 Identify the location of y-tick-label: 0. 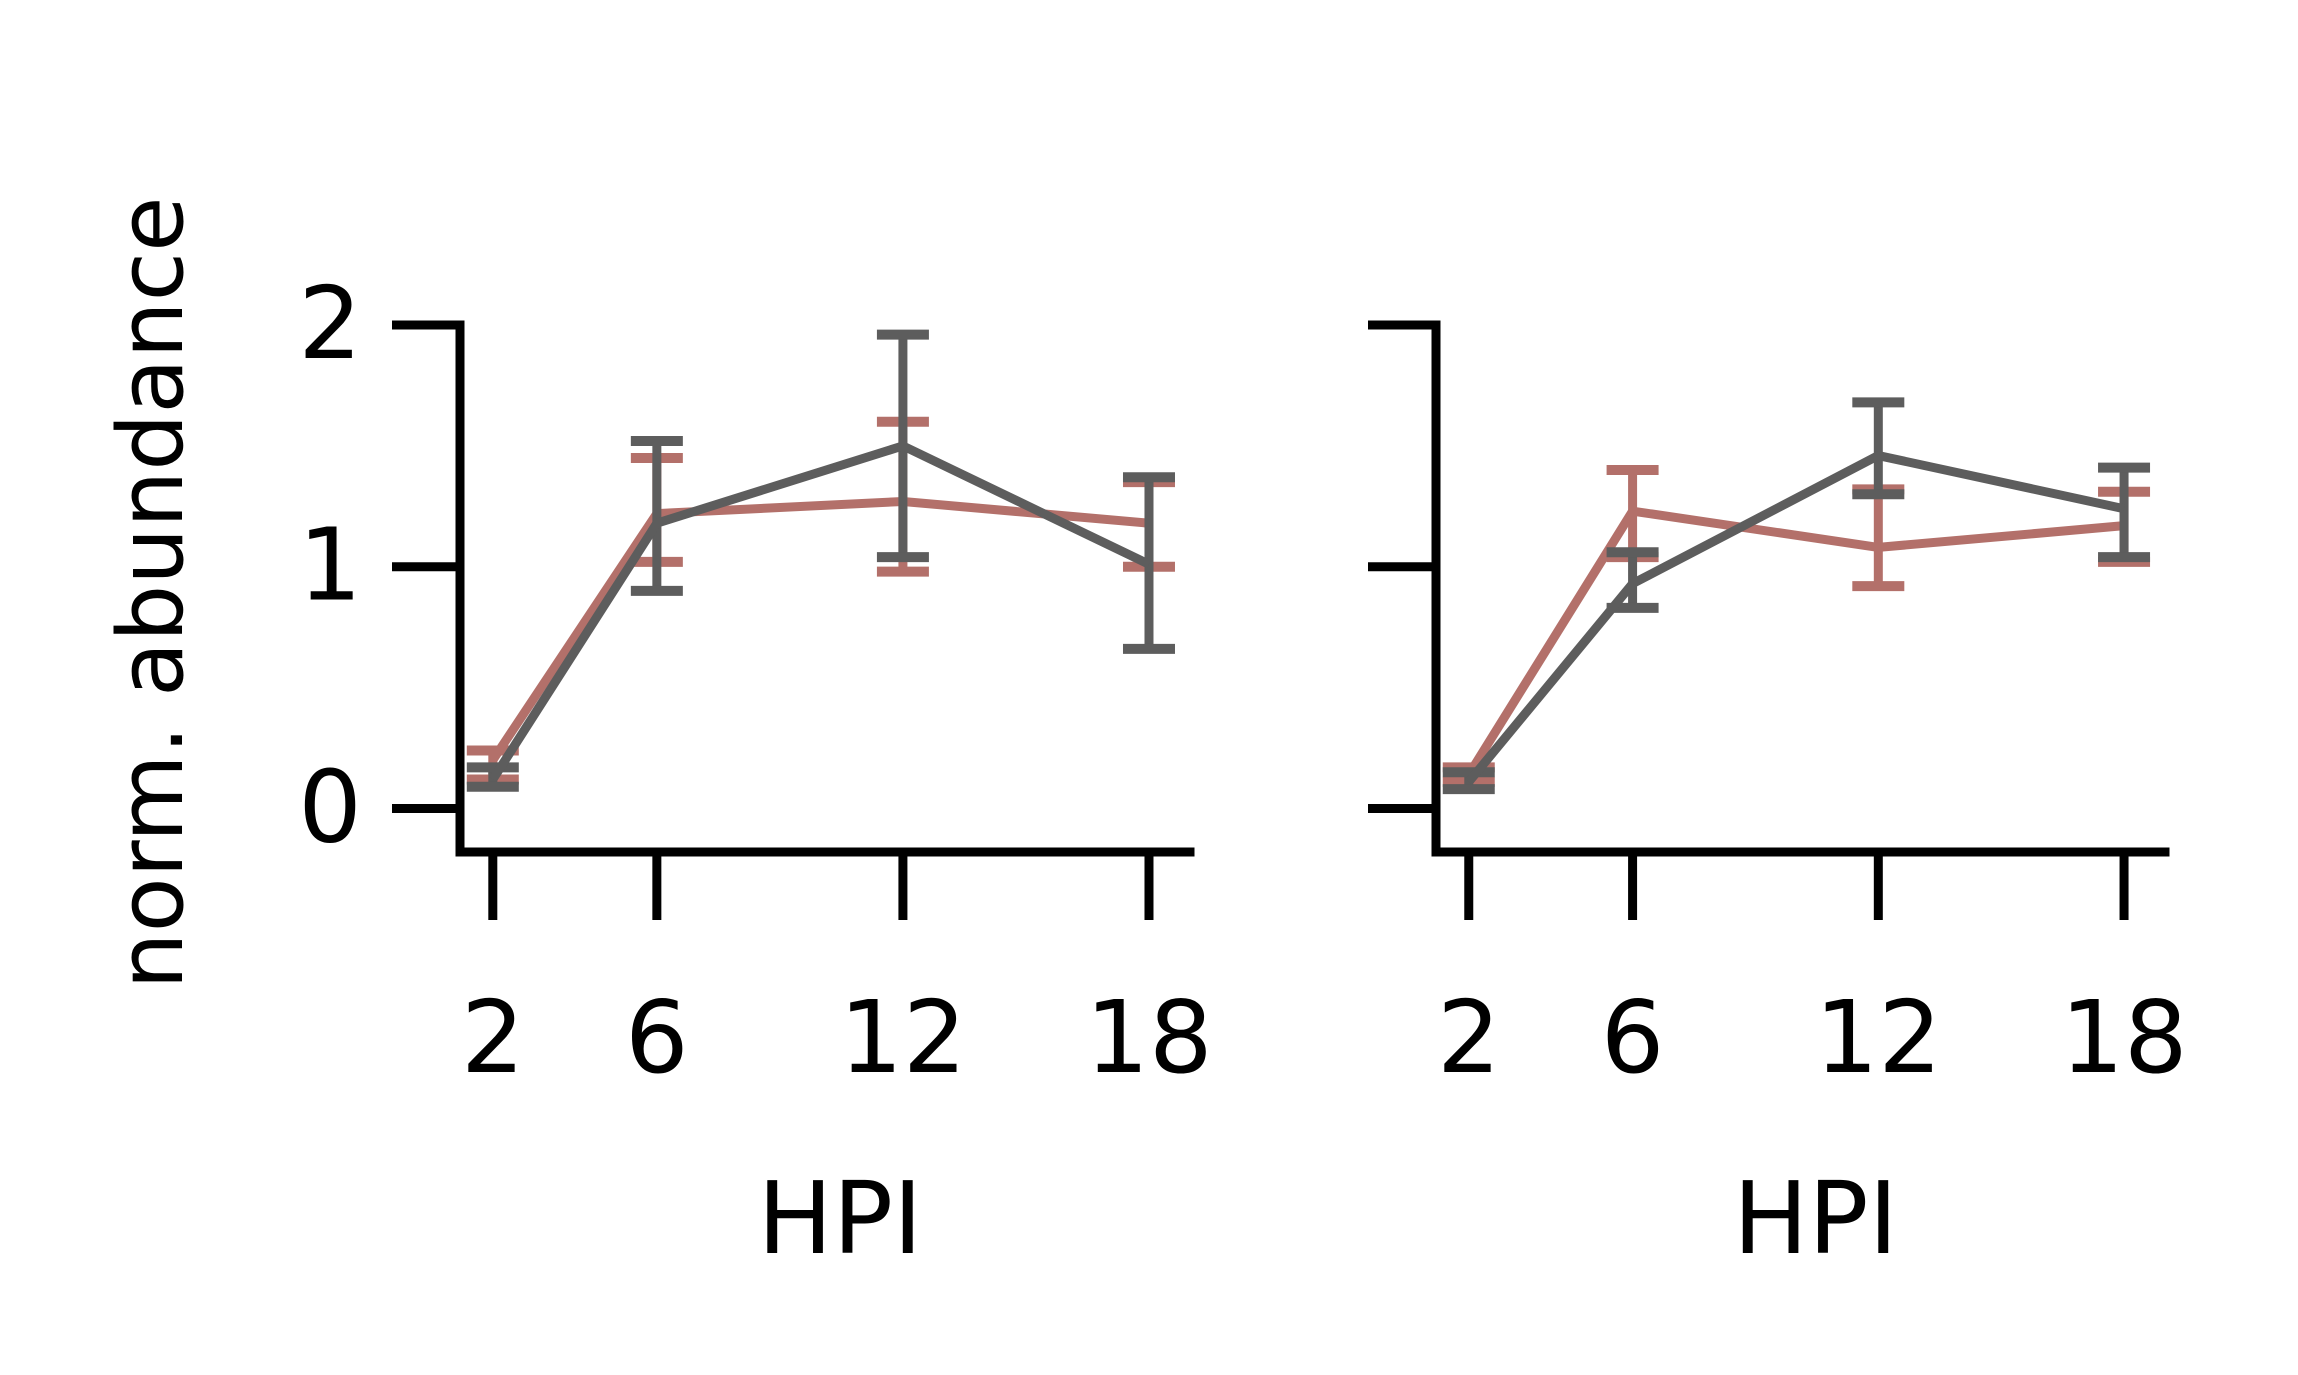
(330, 806).